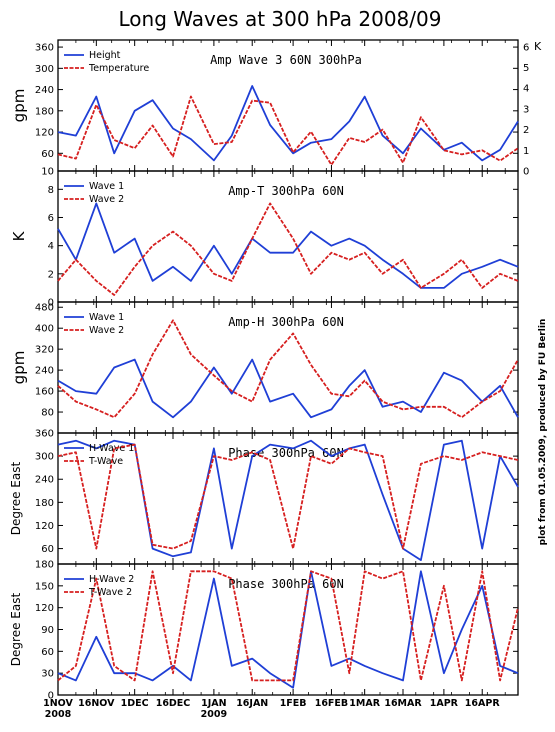 The height and width of the screenshot is (732, 555). Describe the element at coordinates (280, 19) in the screenshot. I see `figure-title: Long Waves at 300 hPa 2008/09` at that location.